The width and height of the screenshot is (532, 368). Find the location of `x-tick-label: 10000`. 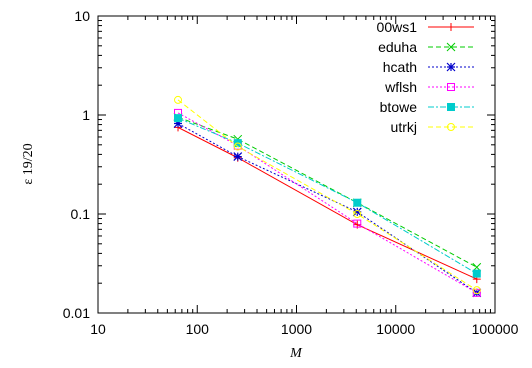

x-tick-label: 10000 is located at coordinates (395, 329).